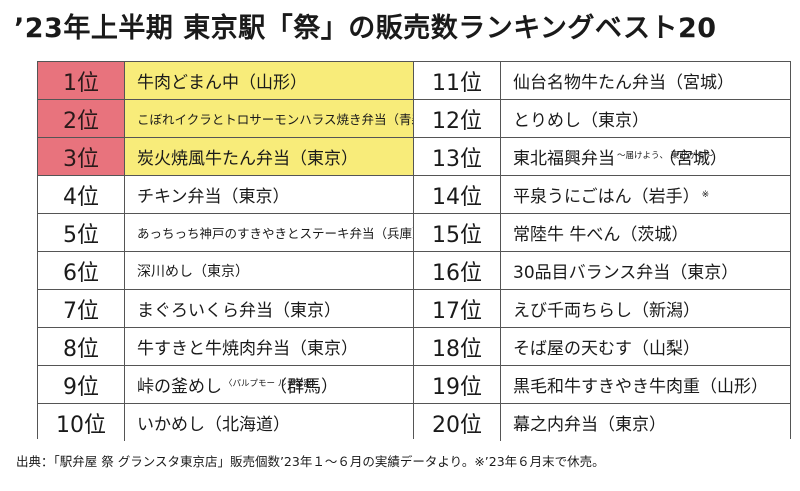 This screenshot has width=800, height=491. Describe the element at coordinates (269, 308) in the screenshot. I see `bento-name: まぐろいくら弁当（東京）` at that location.